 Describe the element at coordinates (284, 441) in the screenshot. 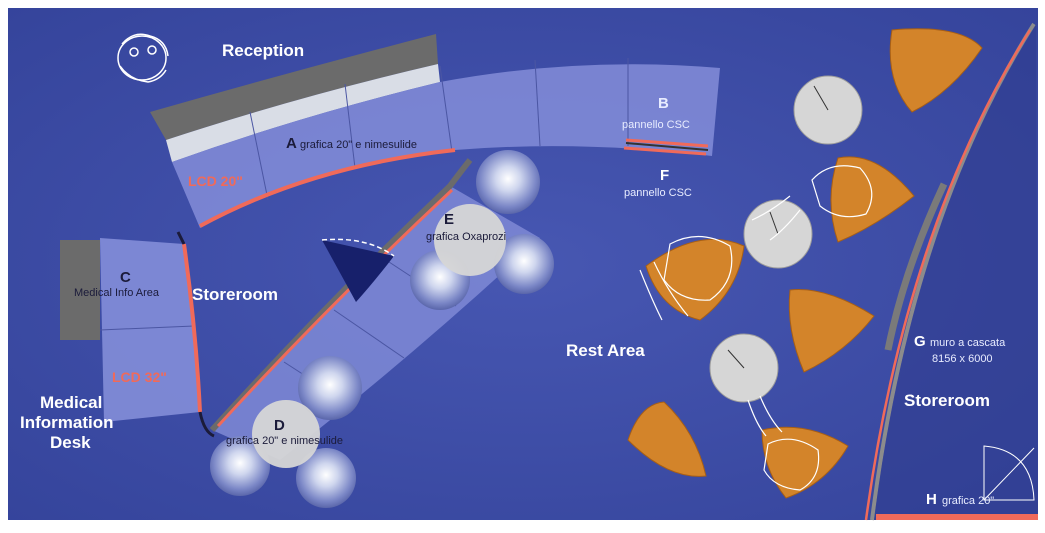

I see `item-d-text: grafica 20" e nimesulide` at that location.